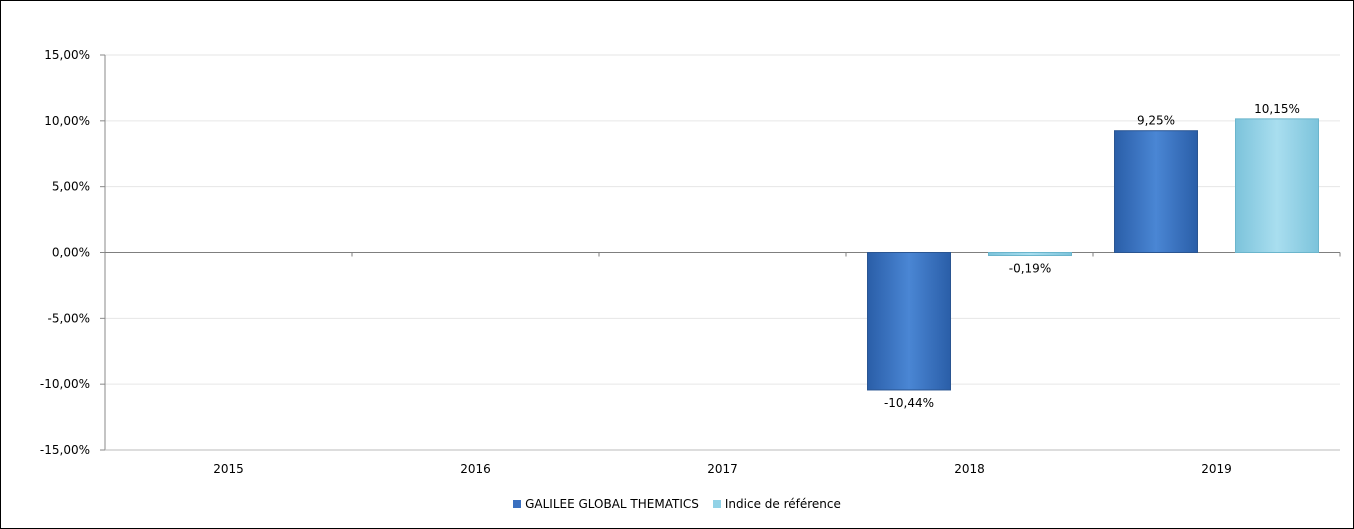  What do you see at coordinates (475, 469) in the screenshot?
I see `x-tick-label: 2016` at bounding box center [475, 469].